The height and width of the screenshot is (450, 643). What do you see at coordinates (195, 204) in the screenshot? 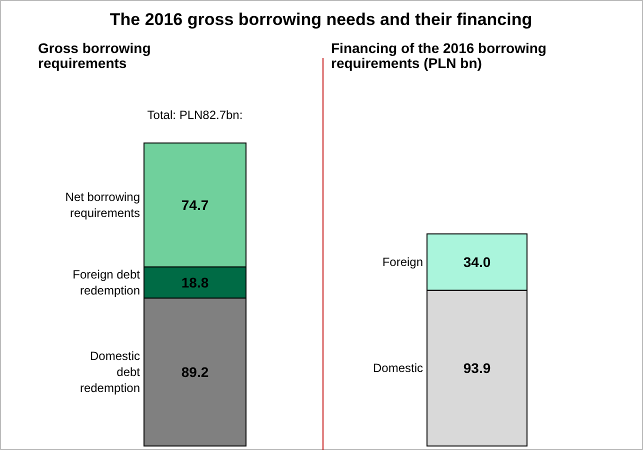
I see `data-label: 74.7` at bounding box center [195, 204].